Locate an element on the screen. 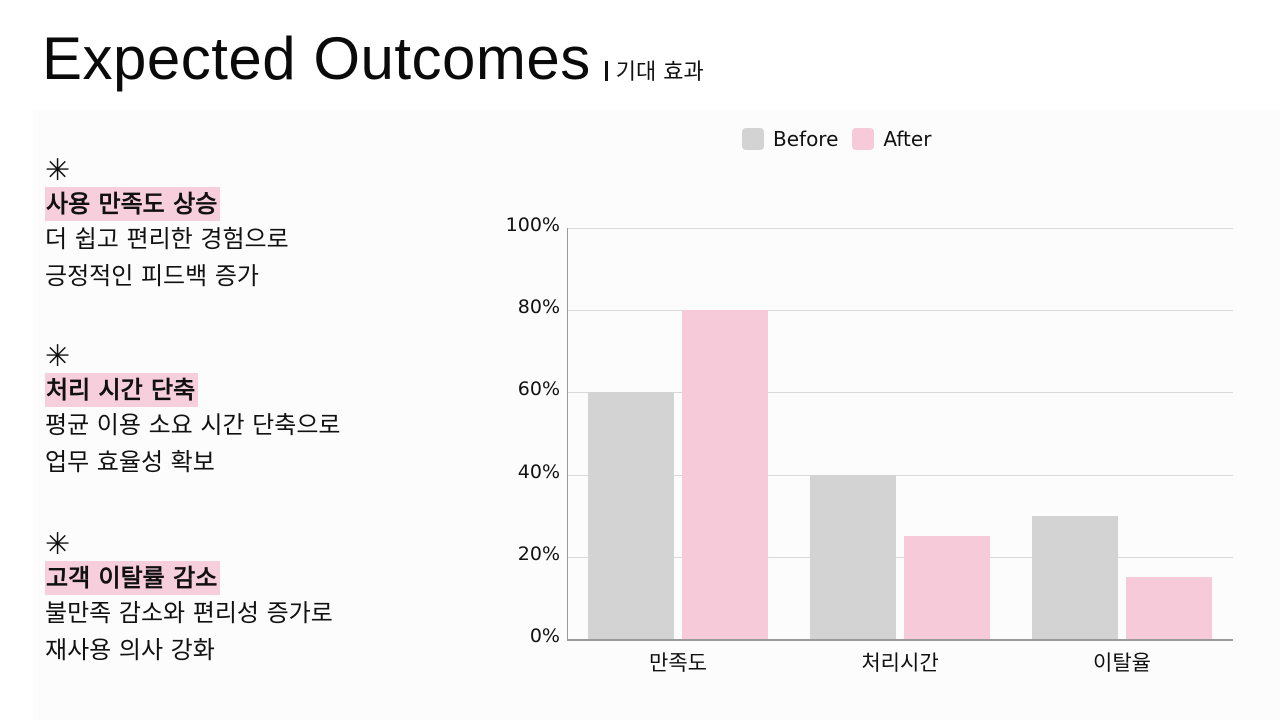 The width and height of the screenshot is (1280, 720). outcome-item-churn: ✳ 고객 이탈률 감소 불만족 감소와 편리성 증가로 재사용 의사 강화 is located at coordinates (189, 599).